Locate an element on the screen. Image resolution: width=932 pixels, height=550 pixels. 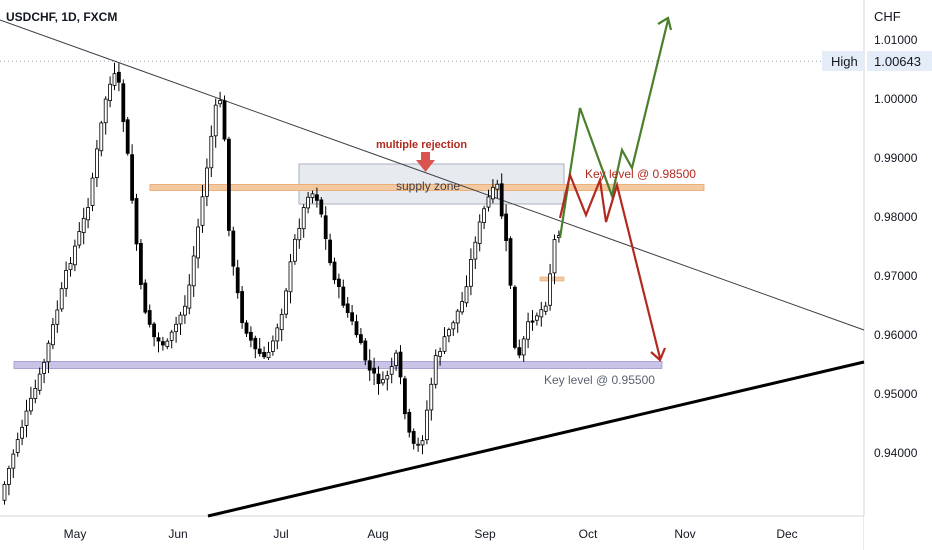
y-tick-label: 0.98000 is located at coordinates (896, 217).